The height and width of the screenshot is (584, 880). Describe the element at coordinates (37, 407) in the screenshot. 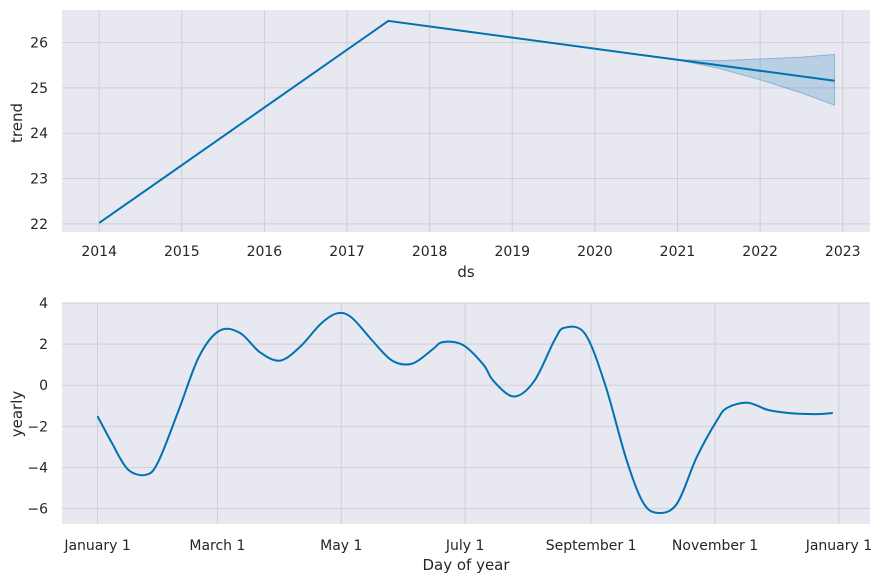

I see `yearly-y-tick-labels: 4 2 0 −2 −4 −6` at that location.